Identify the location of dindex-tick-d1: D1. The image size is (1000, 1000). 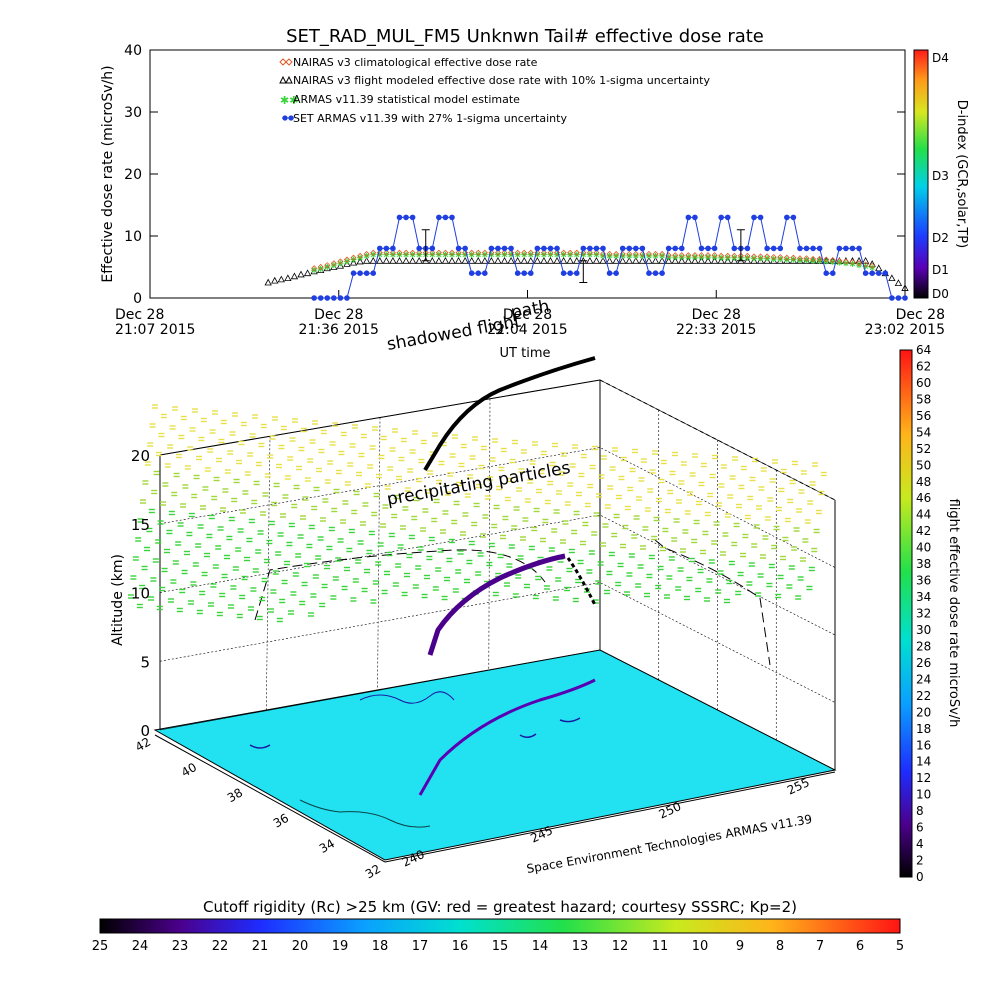
(940, 270).